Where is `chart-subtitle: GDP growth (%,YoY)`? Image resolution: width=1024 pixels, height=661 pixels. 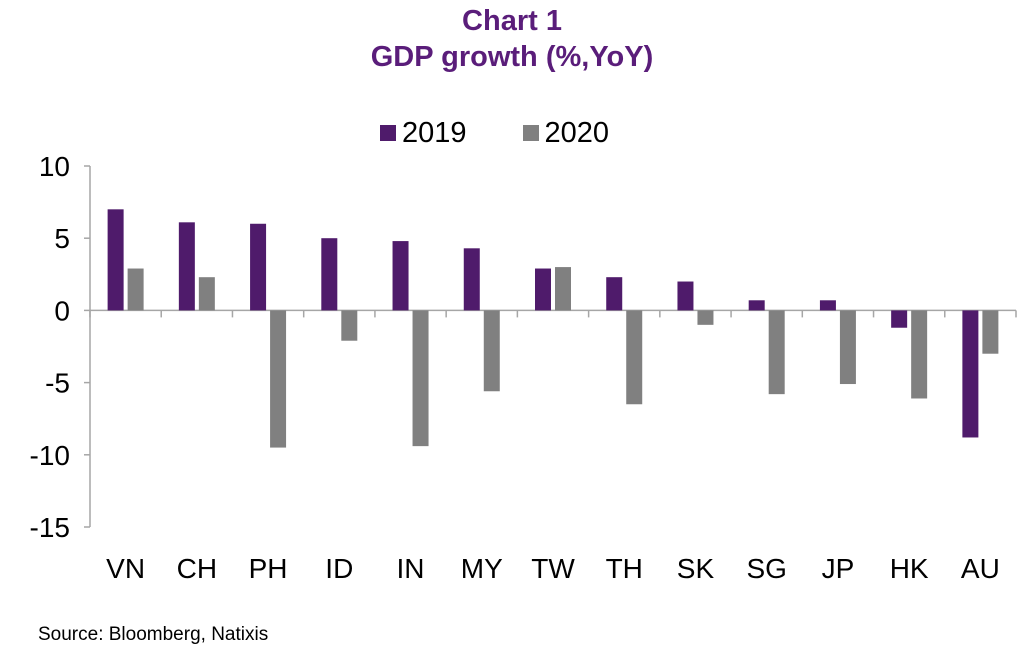
chart-subtitle: GDP growth (%,YoY) is located at coordinates (512, 57).